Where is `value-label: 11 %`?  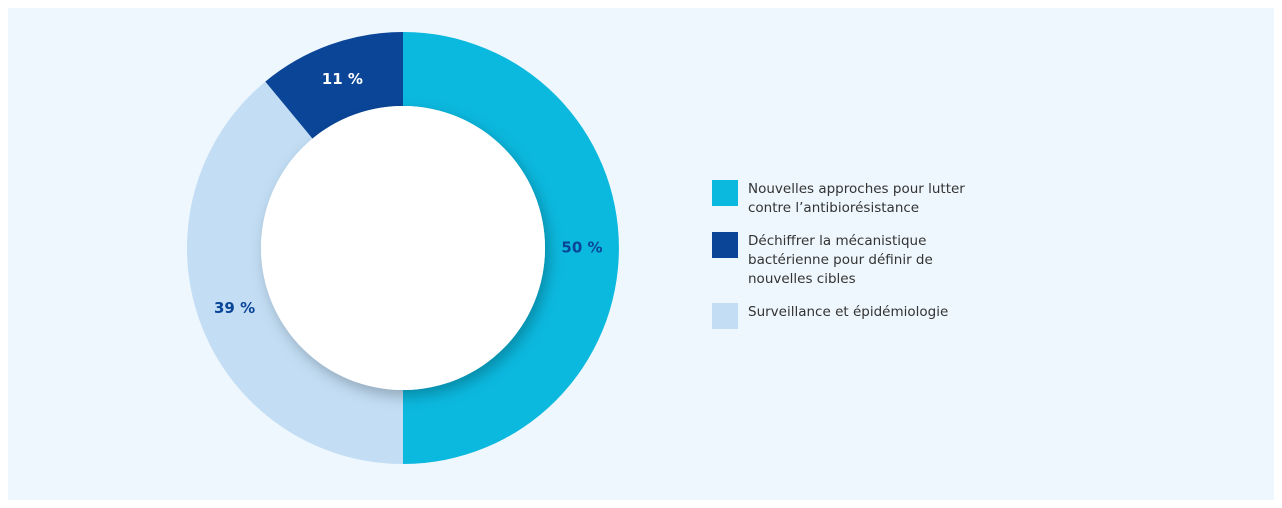 value-label: 11 % is located at coordinates (342, 79).